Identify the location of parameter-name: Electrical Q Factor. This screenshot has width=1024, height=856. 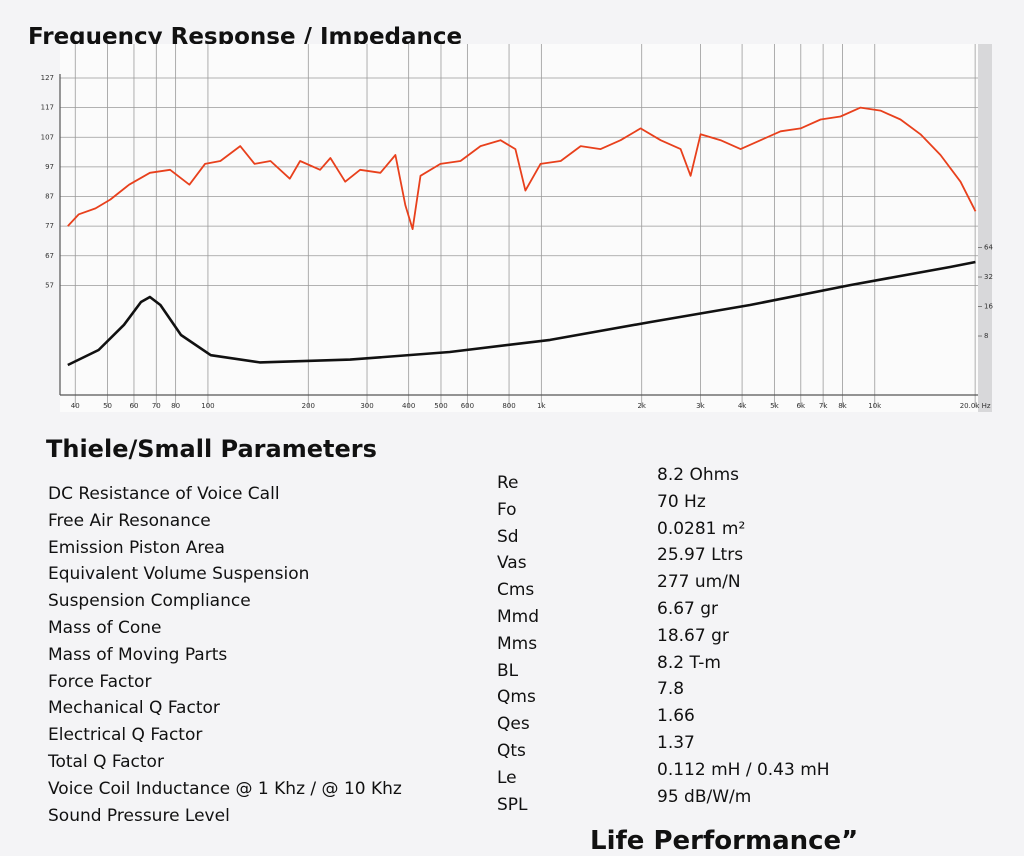
(125, 735).